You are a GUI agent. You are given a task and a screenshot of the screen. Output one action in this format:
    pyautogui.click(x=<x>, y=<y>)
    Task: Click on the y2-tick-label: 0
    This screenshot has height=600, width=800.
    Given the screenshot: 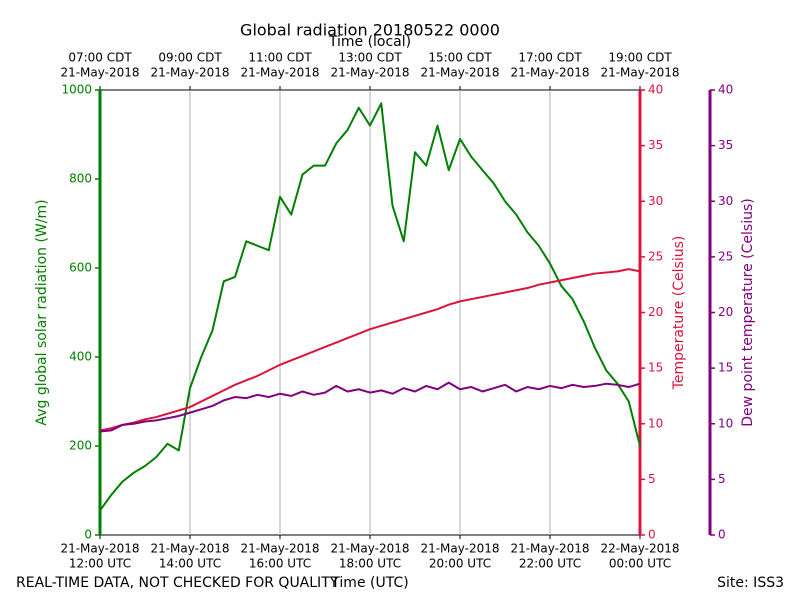 What is the action you would take?
    pyautogui.click(x=652, y=535)
    